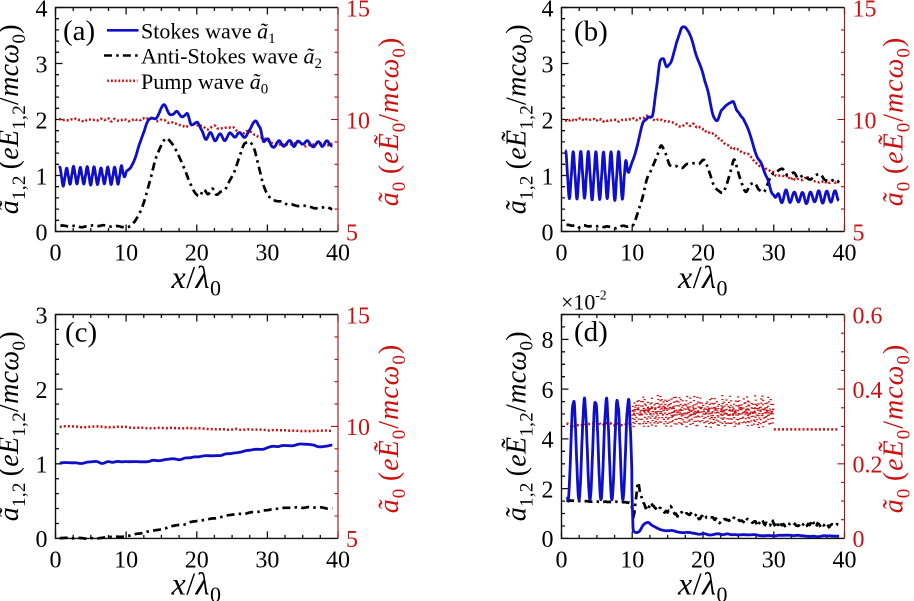  Describe the element at coordinates (548, 391) in the screenshot. I see `svg-text: 6` at that location.